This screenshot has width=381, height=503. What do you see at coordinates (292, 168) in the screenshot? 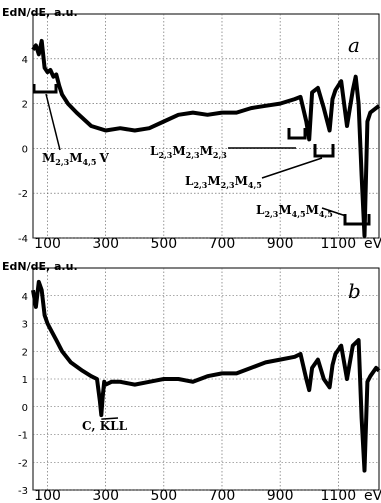
I see `leader-l23m23m45` at bounding box center [292, 168].